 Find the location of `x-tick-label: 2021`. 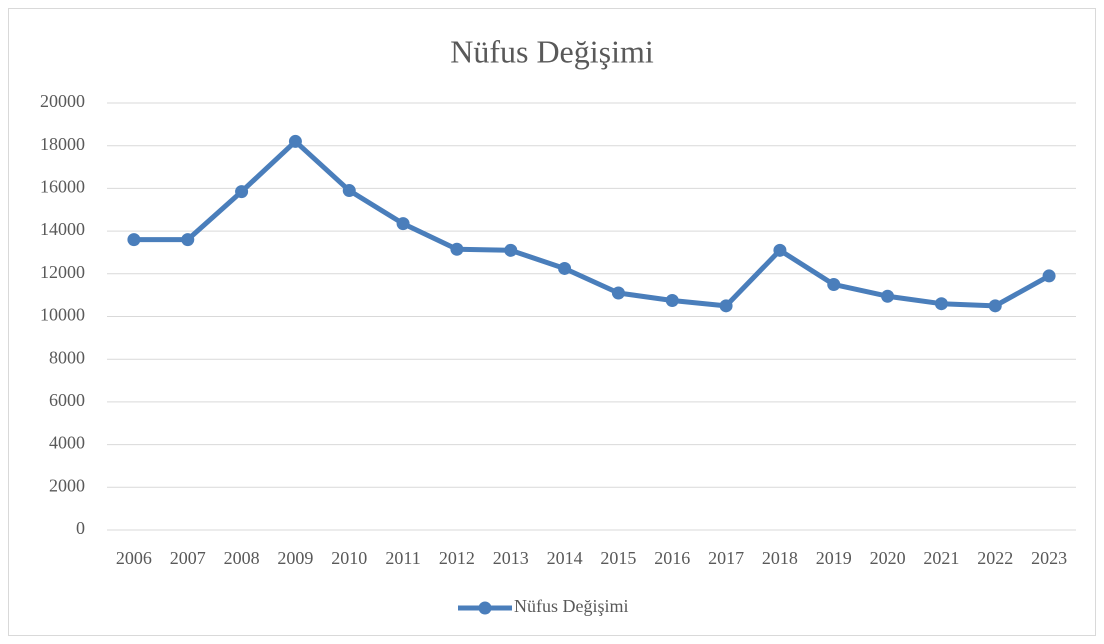

x-tick-label: 2021 is located at coordinates (941, 558).